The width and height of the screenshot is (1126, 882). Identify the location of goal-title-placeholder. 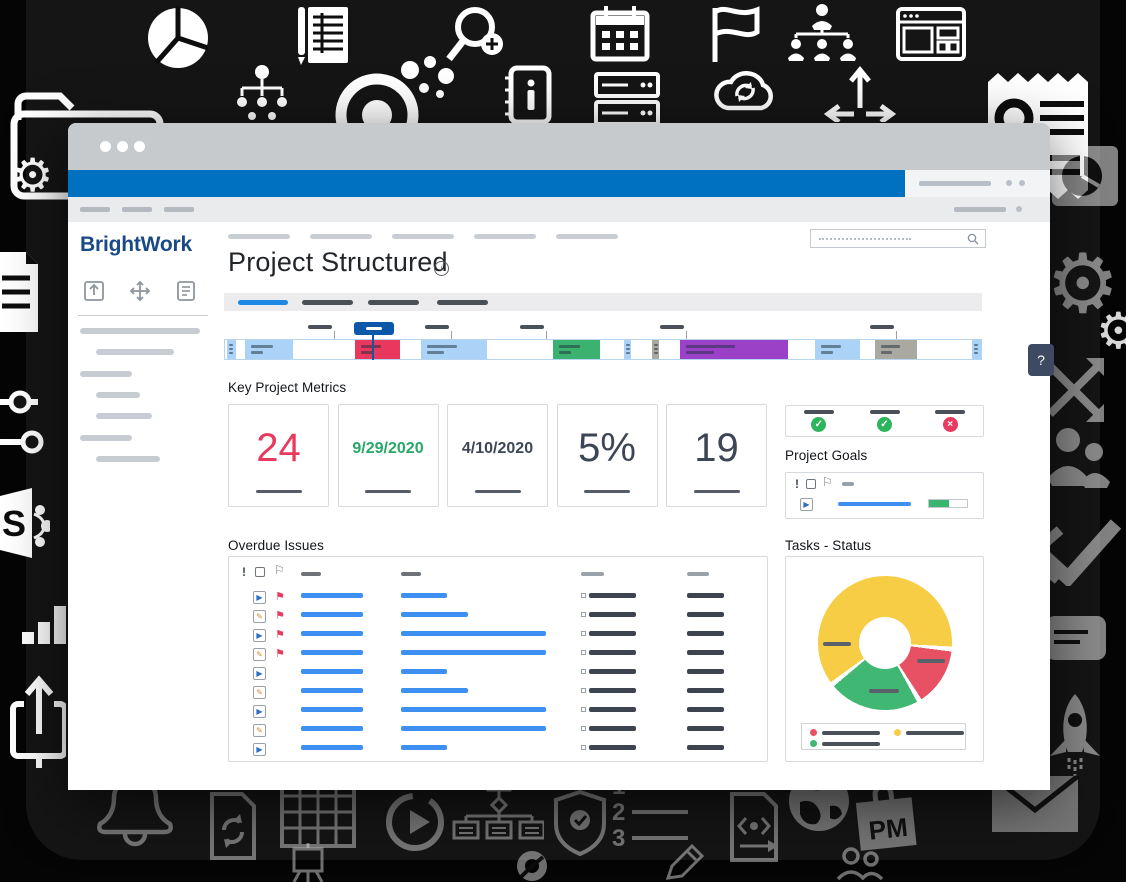
(874, 504).